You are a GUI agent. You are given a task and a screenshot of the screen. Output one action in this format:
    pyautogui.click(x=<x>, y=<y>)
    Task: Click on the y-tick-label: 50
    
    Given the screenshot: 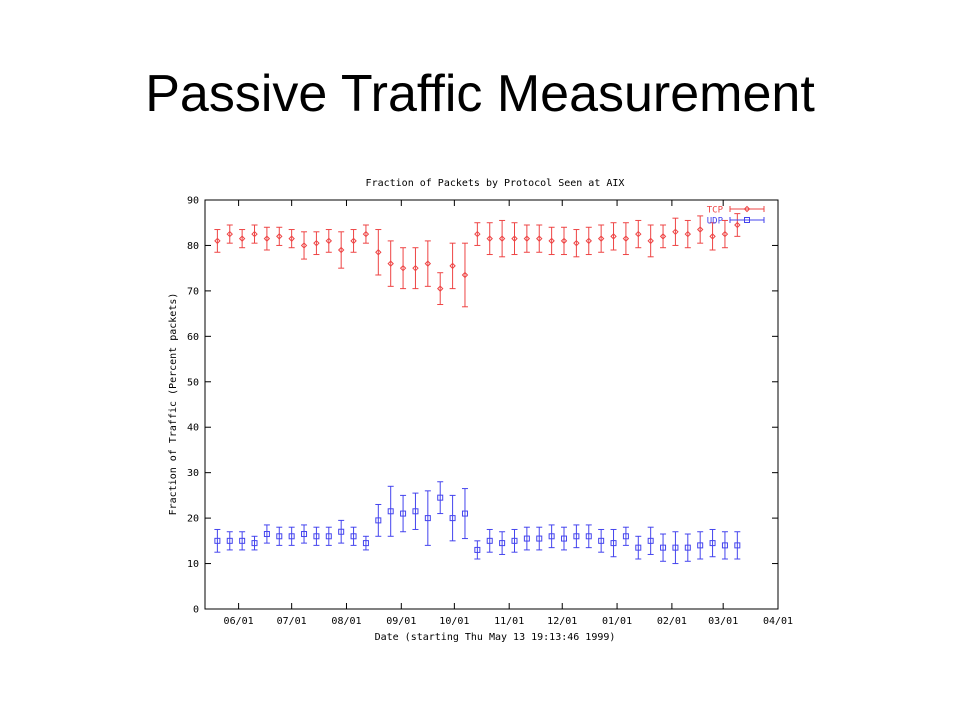 What is the action you would take?
    pyautogui.click(x=193, y=382)
    